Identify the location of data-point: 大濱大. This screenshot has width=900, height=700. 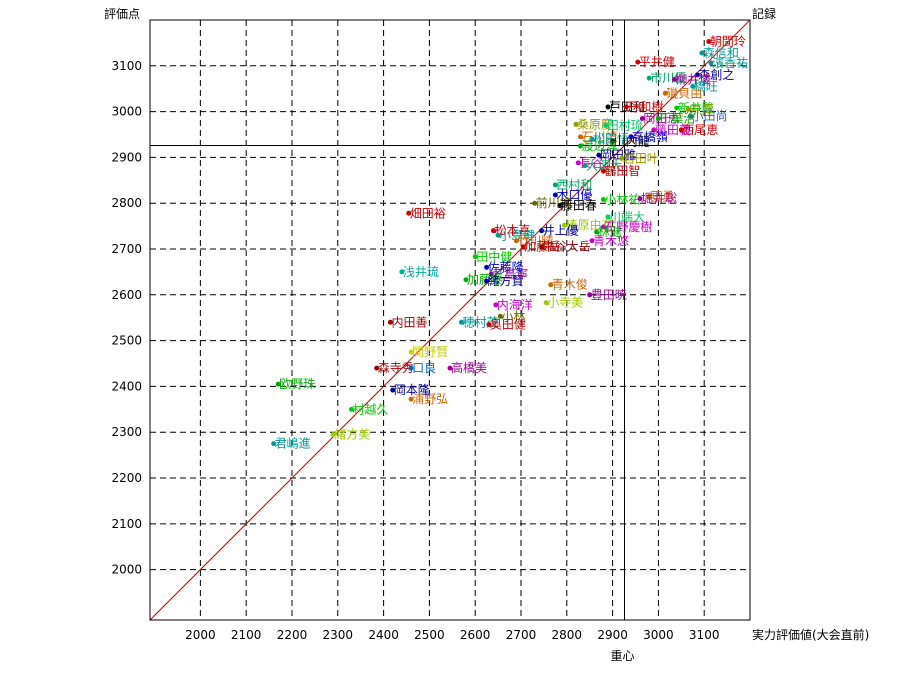
(602, 166).